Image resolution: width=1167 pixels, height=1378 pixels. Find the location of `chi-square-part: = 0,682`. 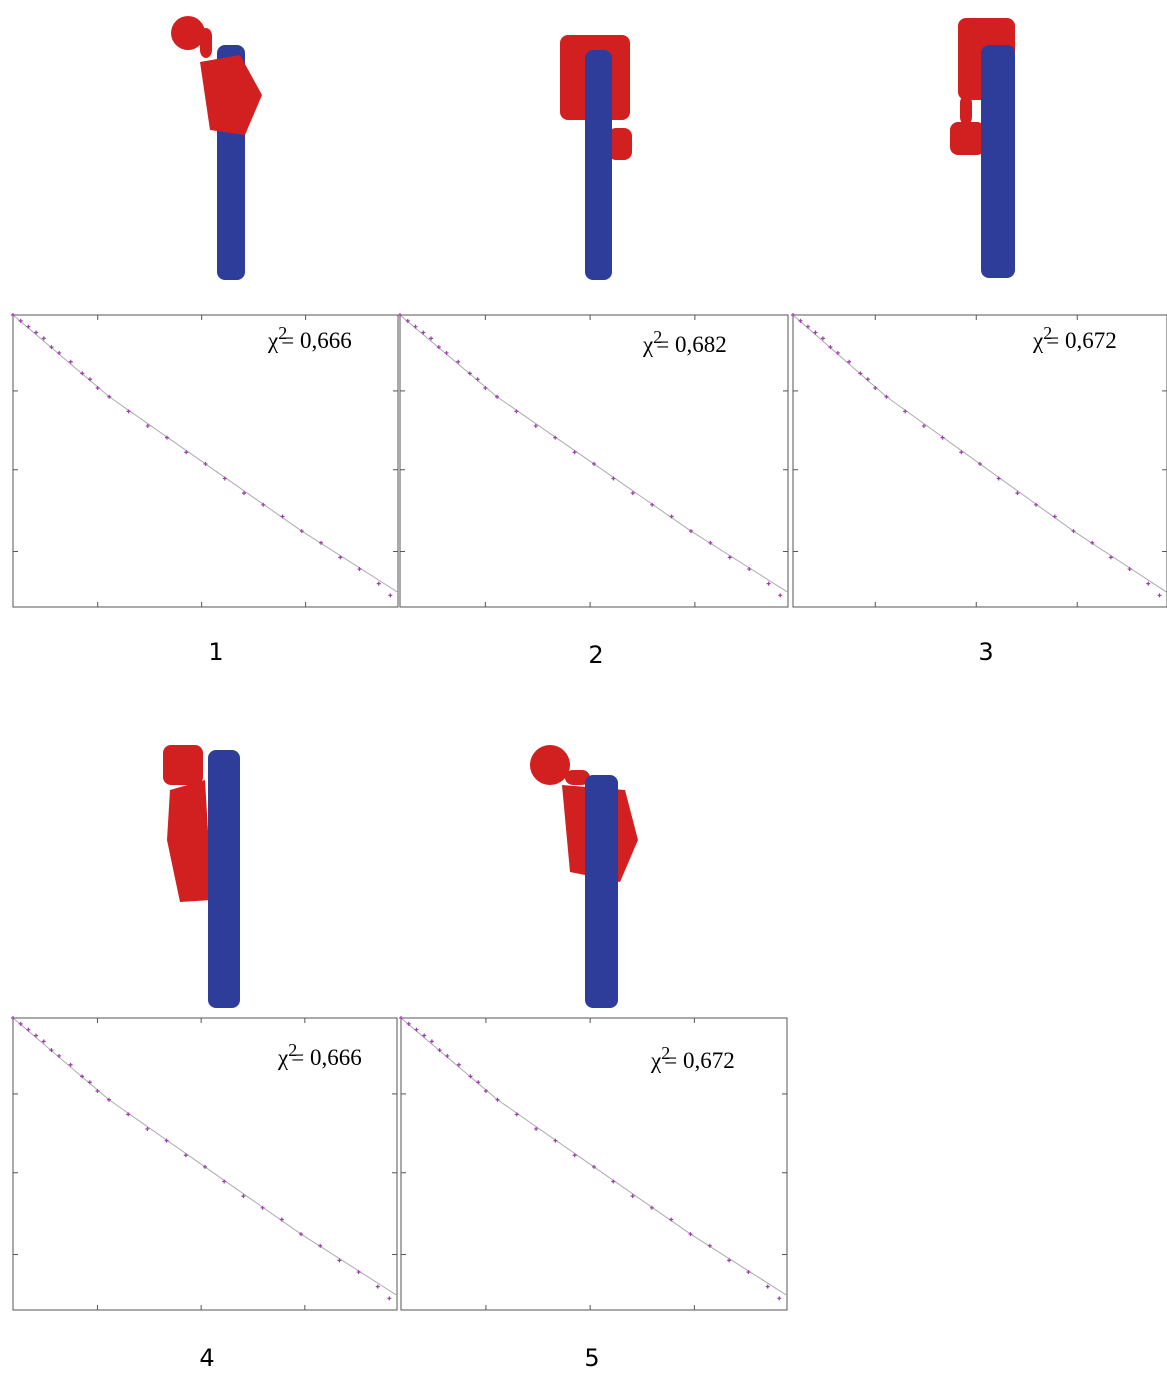

chi-square-part: = 0,682 is located at coordinates (691, 344).